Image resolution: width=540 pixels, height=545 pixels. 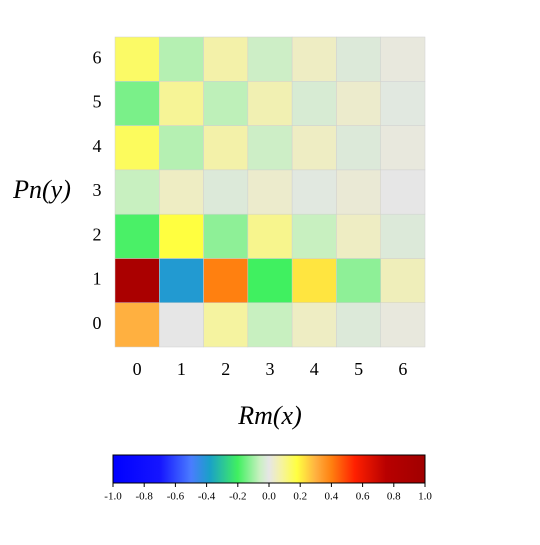 I want to click on x-tick-label: 3, so click(x=270, y=369).